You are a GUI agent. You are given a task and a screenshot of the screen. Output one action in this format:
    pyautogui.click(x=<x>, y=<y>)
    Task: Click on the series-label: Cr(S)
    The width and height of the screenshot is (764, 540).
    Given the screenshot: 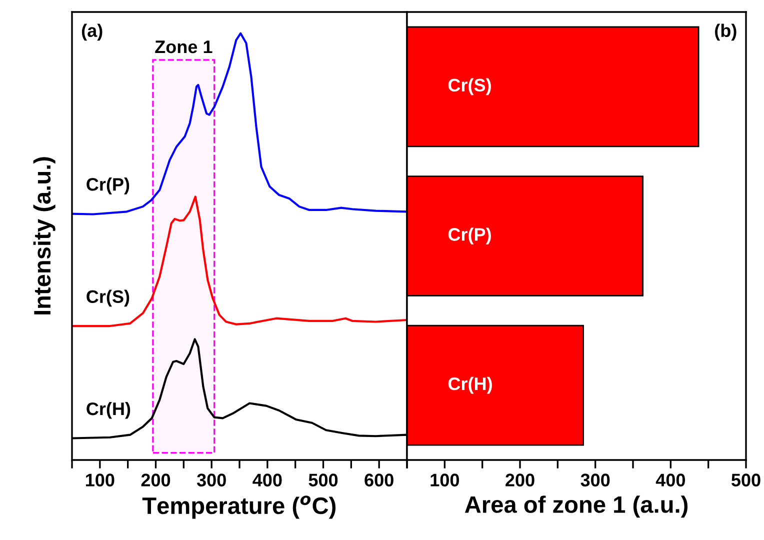 What is the action you would take?
    pyautogui.click(x=108, y=298)
    